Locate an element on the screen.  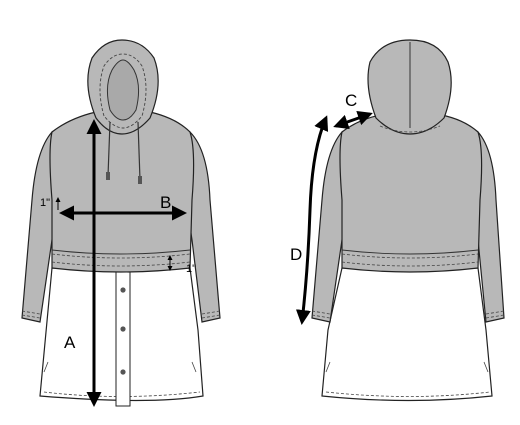
arrow-d is located at coordinates (312, 220).